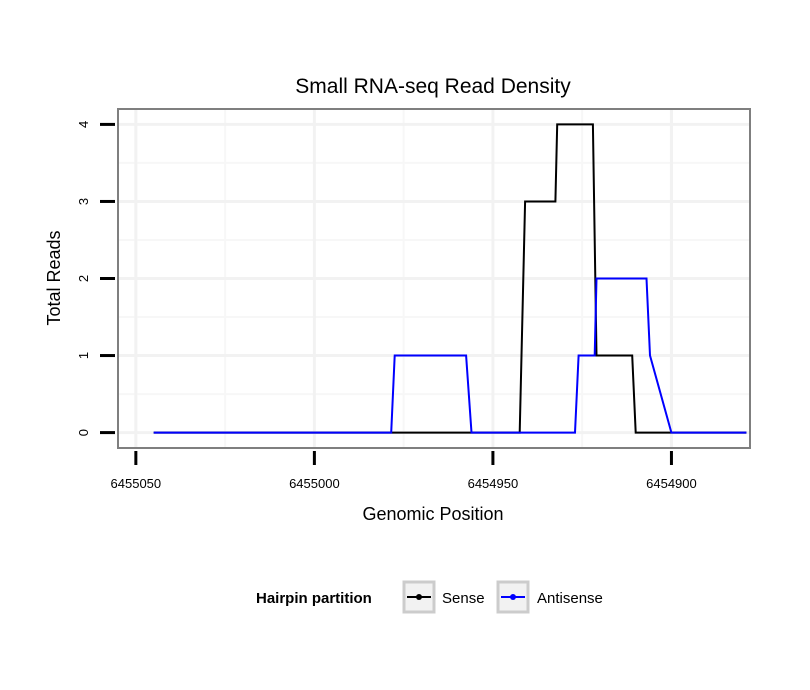 The width and height of the screenshot is (810, 690). What do you see at coordinates (432, 514) in the screenshot?
I see `x-axis-title: Genomic Position` at bounding box center [432, 514].